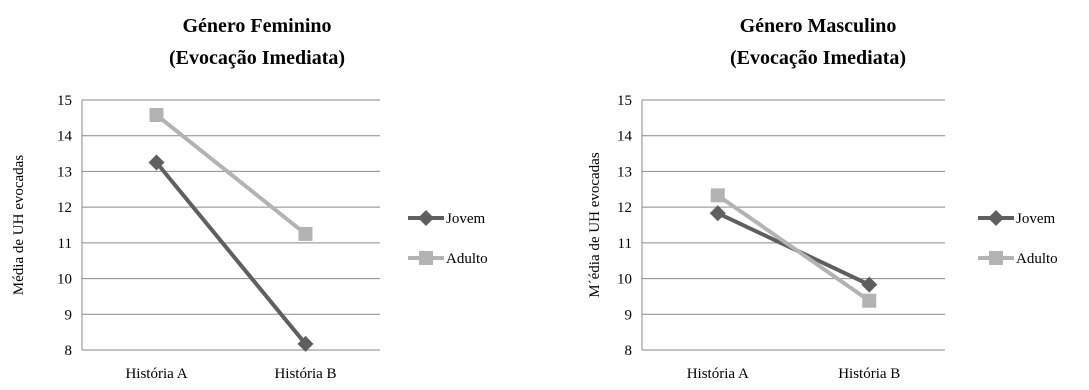 The image size is (1089, 390). What do you see at coordinates (19, 225) in the screenshot?
I see `y-axis-label: Média de UH evocadas` at bounding box center [19, 225].